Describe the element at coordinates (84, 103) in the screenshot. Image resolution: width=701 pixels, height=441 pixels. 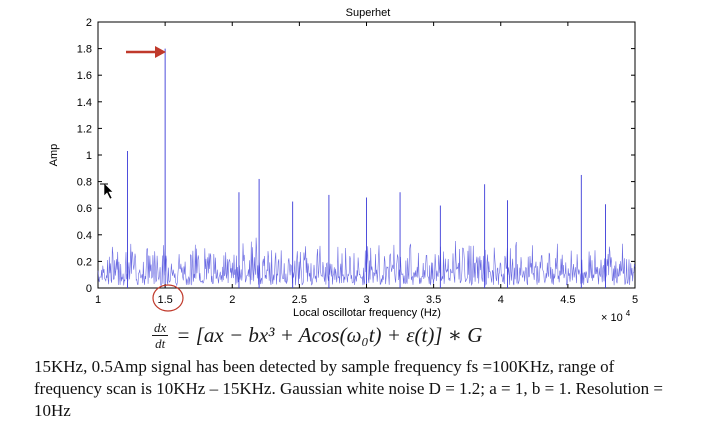
I see `y-tick-label: 1.4` at that location.